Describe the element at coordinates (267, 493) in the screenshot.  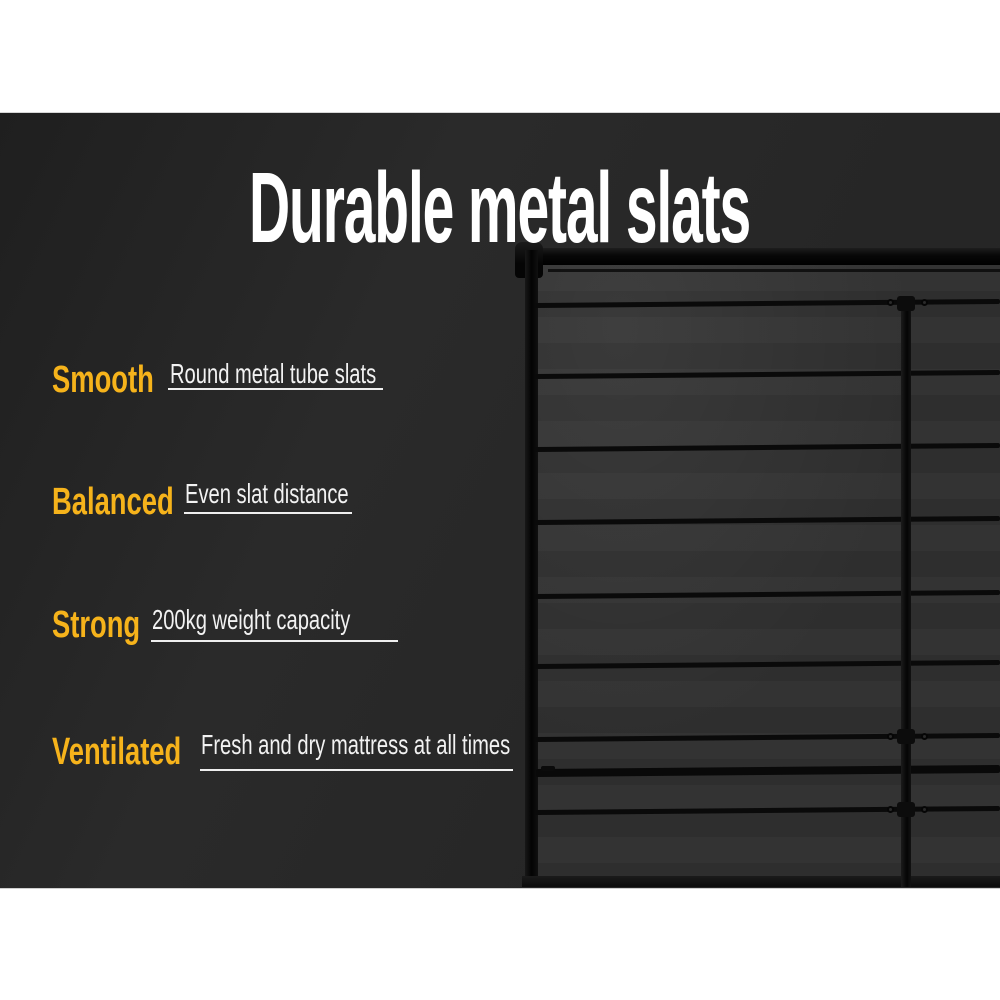
I see `feature-desc-balanced: Even slat distance` at that location.